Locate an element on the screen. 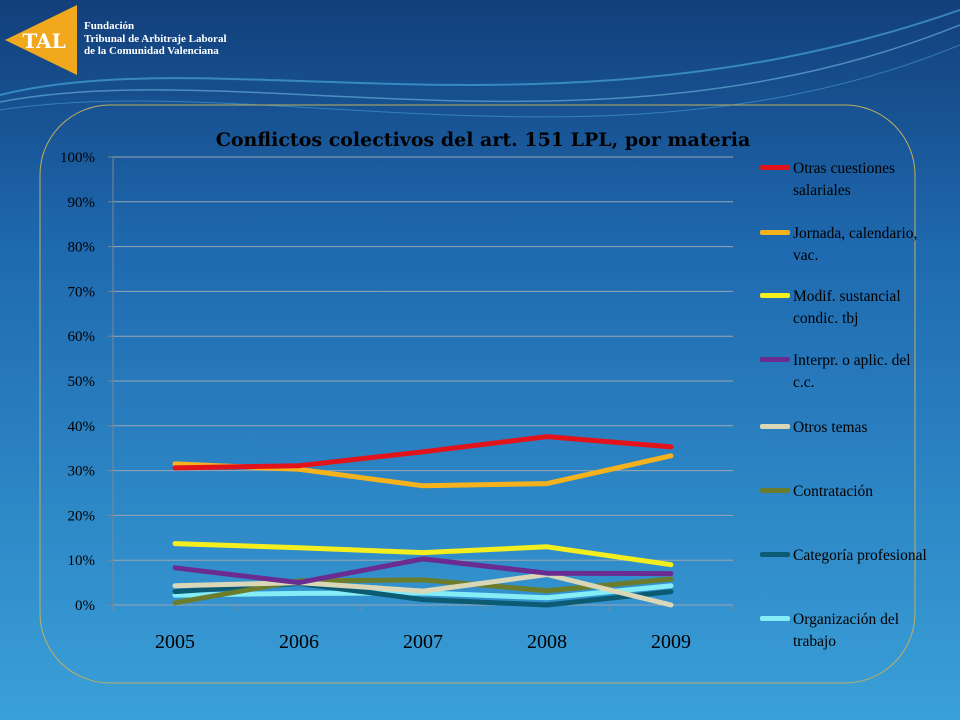  legend-label: Jornada, calendario, vac. is located at coordinates (855, 244).